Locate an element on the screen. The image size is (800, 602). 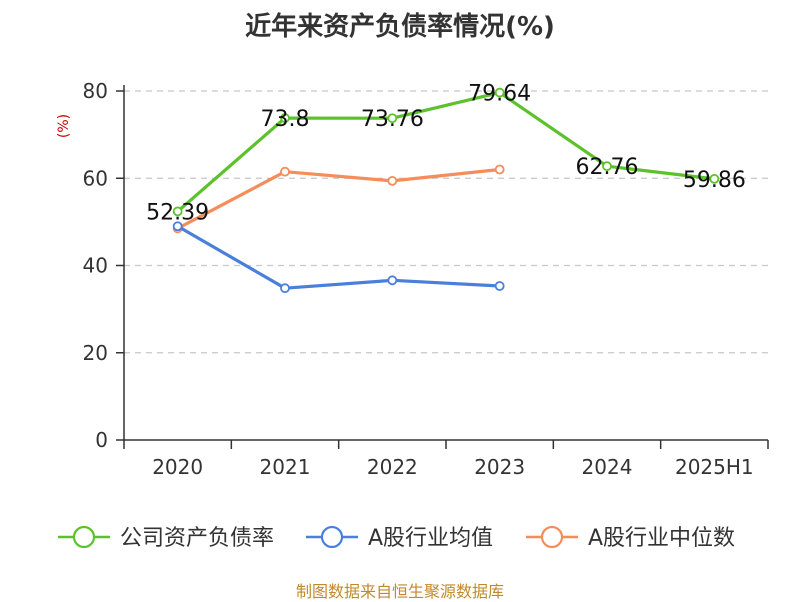
data-source-note: 制图数据来自恒生聚源数据库 is located at coordinates (399, 591).